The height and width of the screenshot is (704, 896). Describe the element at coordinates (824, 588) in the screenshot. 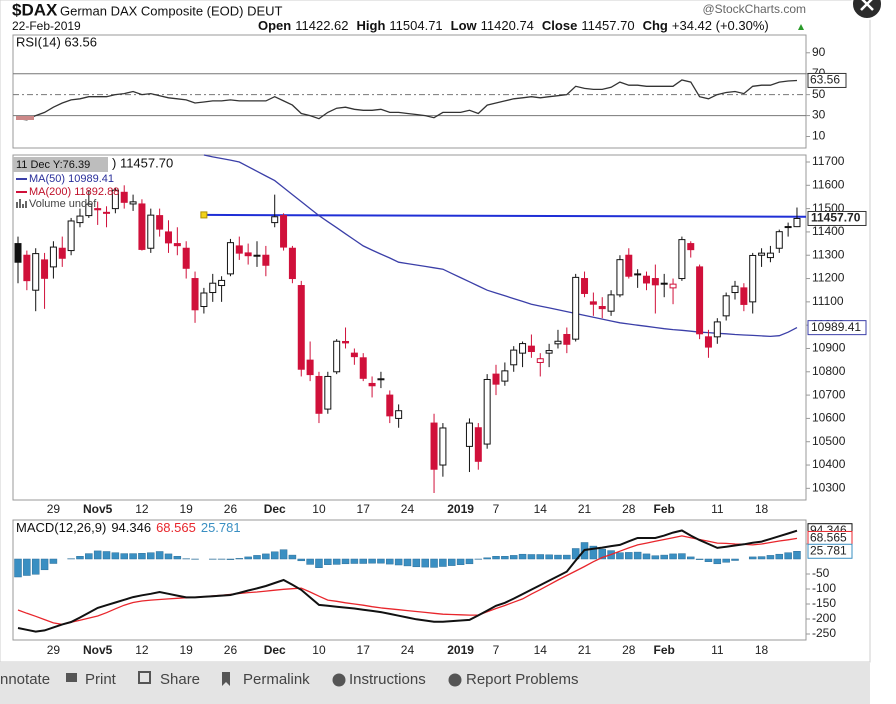

I see `macd-tick-label: -100` at that location.